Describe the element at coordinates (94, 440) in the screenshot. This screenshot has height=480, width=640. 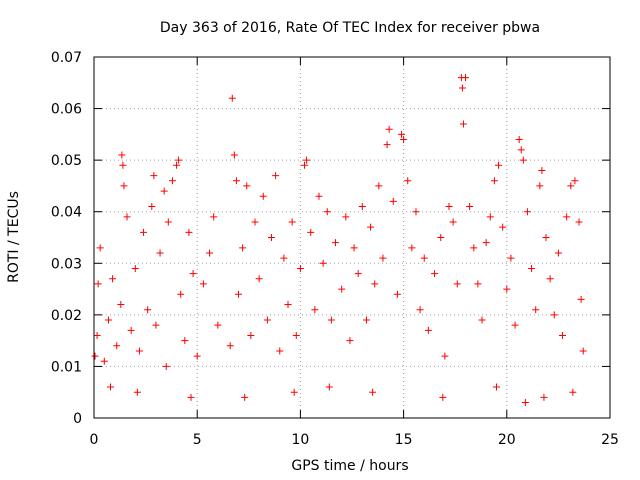
I see `x-tick-label: 0` at that location.